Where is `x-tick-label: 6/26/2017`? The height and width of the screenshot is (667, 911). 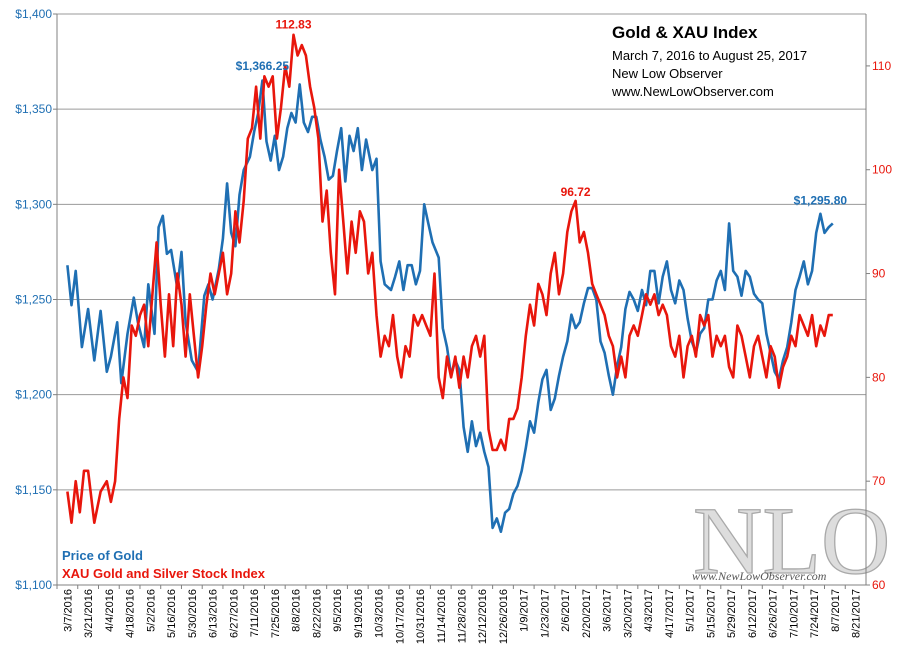
x-tick-label: 6/26/2017 is located at coordinates (774, 613).